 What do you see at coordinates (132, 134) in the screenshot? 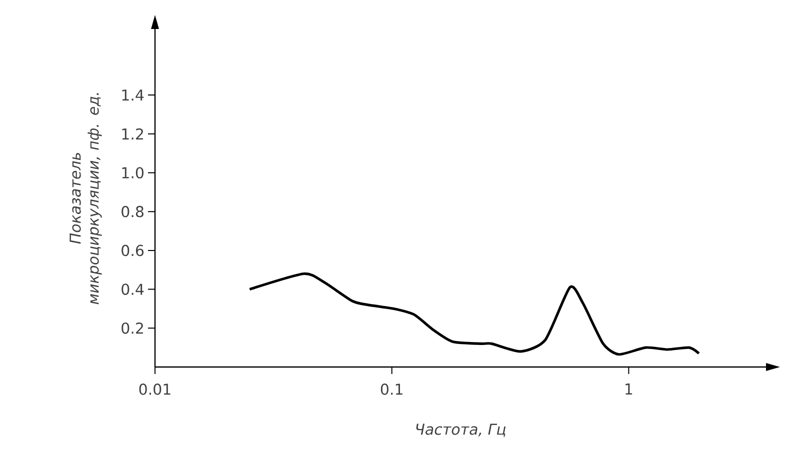
I see `y-tick-label: 1.2` at bounding box center [132, 134].